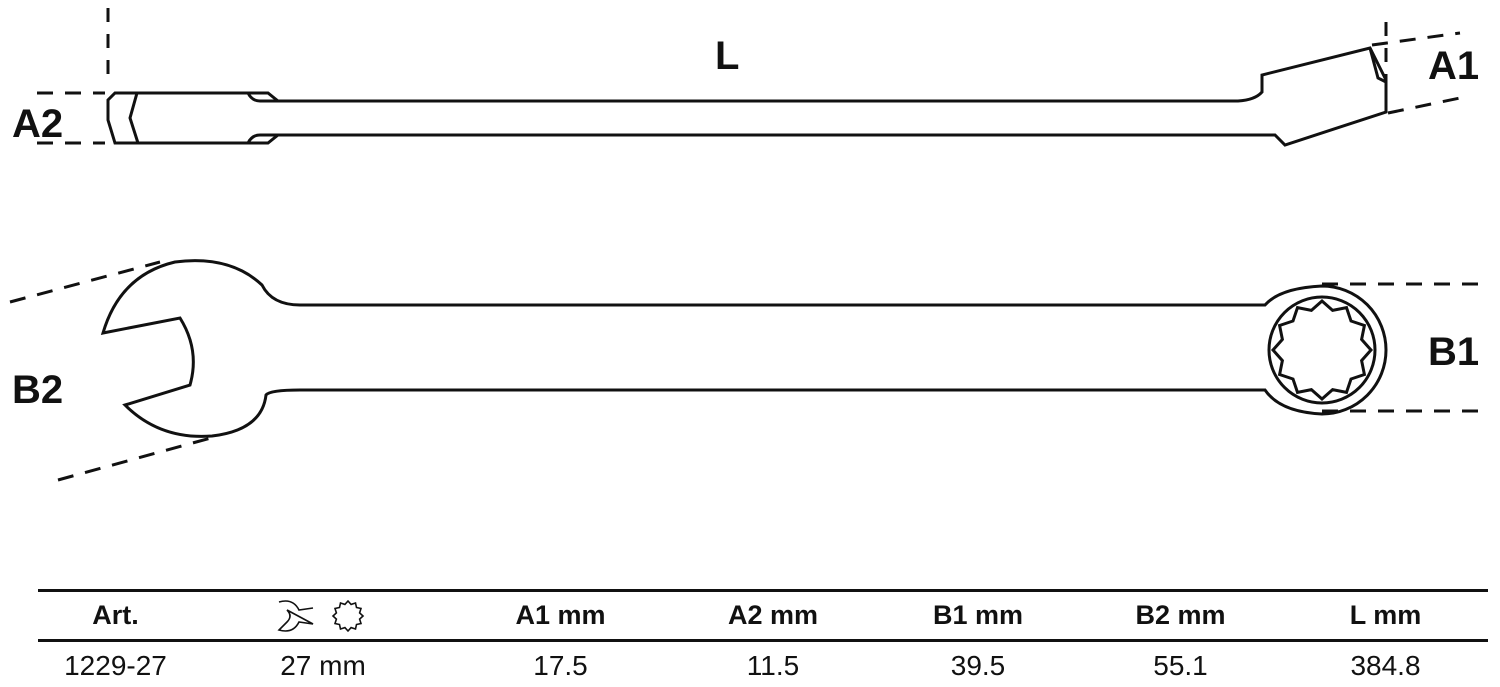  I want to click on twelve-point-ring-icon, so click(348, 615).